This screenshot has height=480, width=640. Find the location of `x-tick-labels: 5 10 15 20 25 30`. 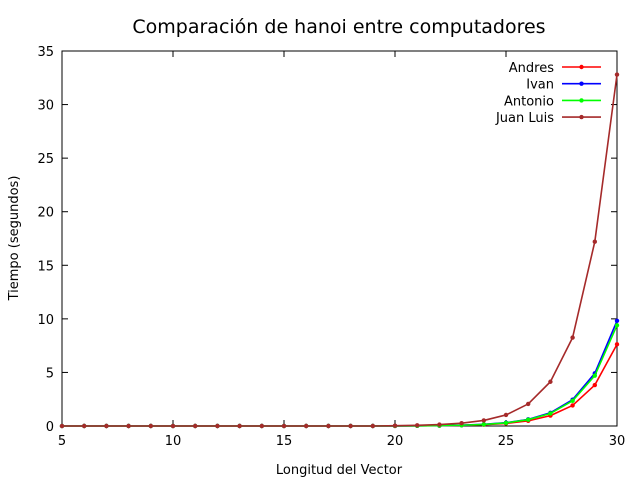

x-tick-labels: 5 10 15 20 25 30 is located at coordinates (341, 441).